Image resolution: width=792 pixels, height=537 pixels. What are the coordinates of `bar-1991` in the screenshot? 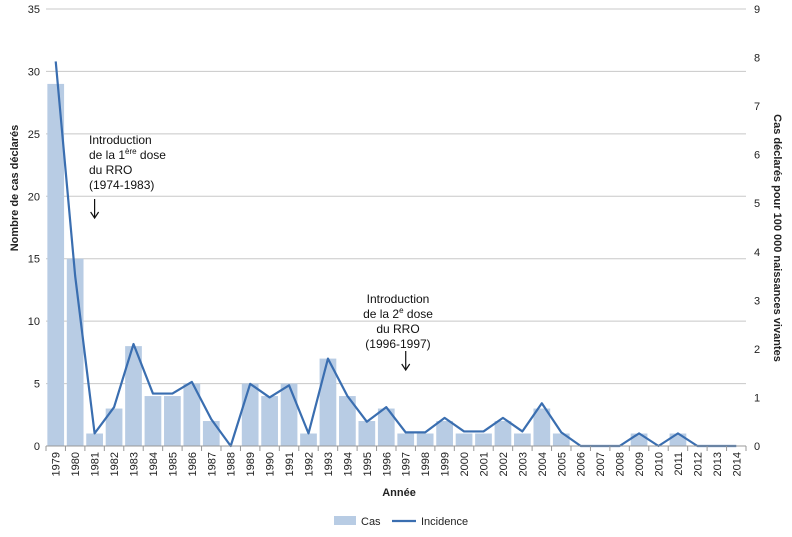 It's located at (289, 414).